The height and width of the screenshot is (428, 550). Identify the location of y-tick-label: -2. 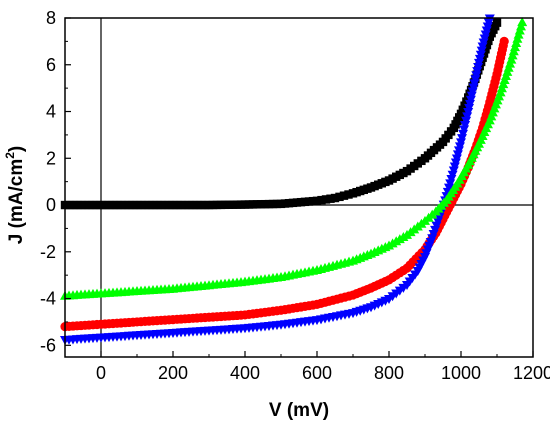
(48, 252).